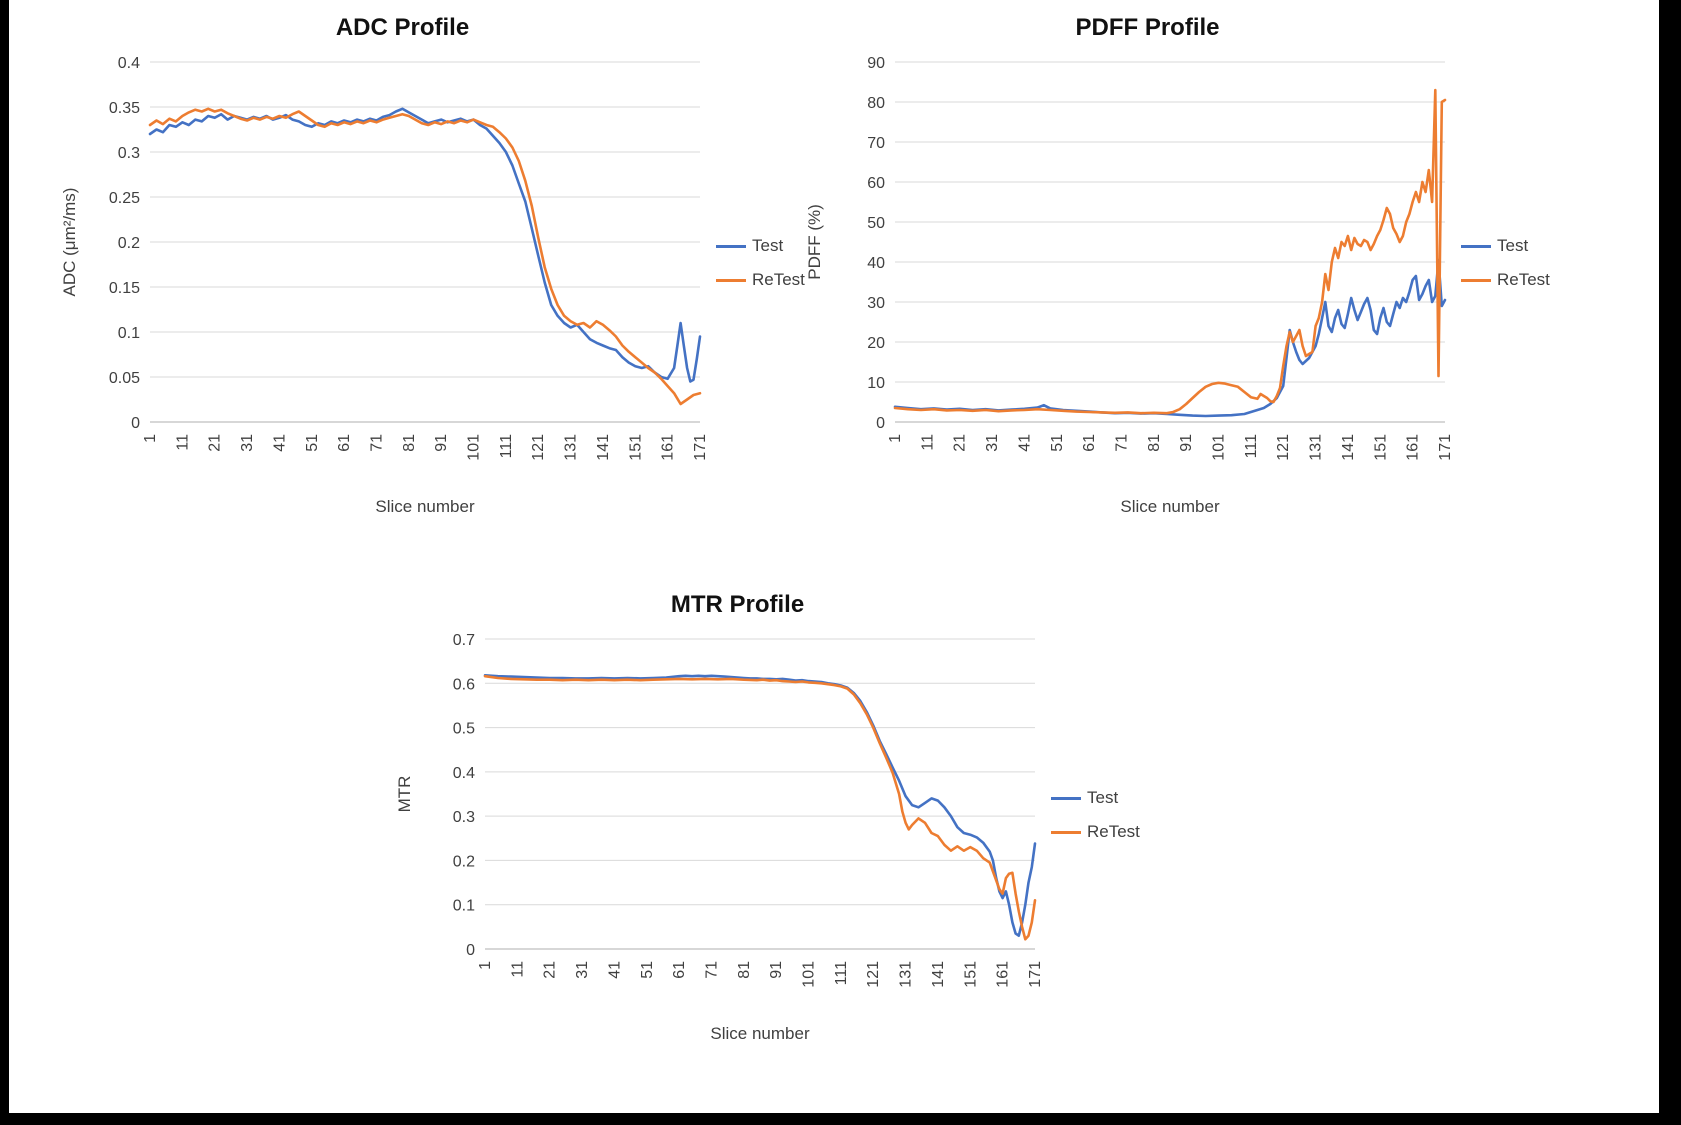  Describe the element at coordinates (760, 263) in the screenshot. I see `adc-legend: Test ReTest` at that location.